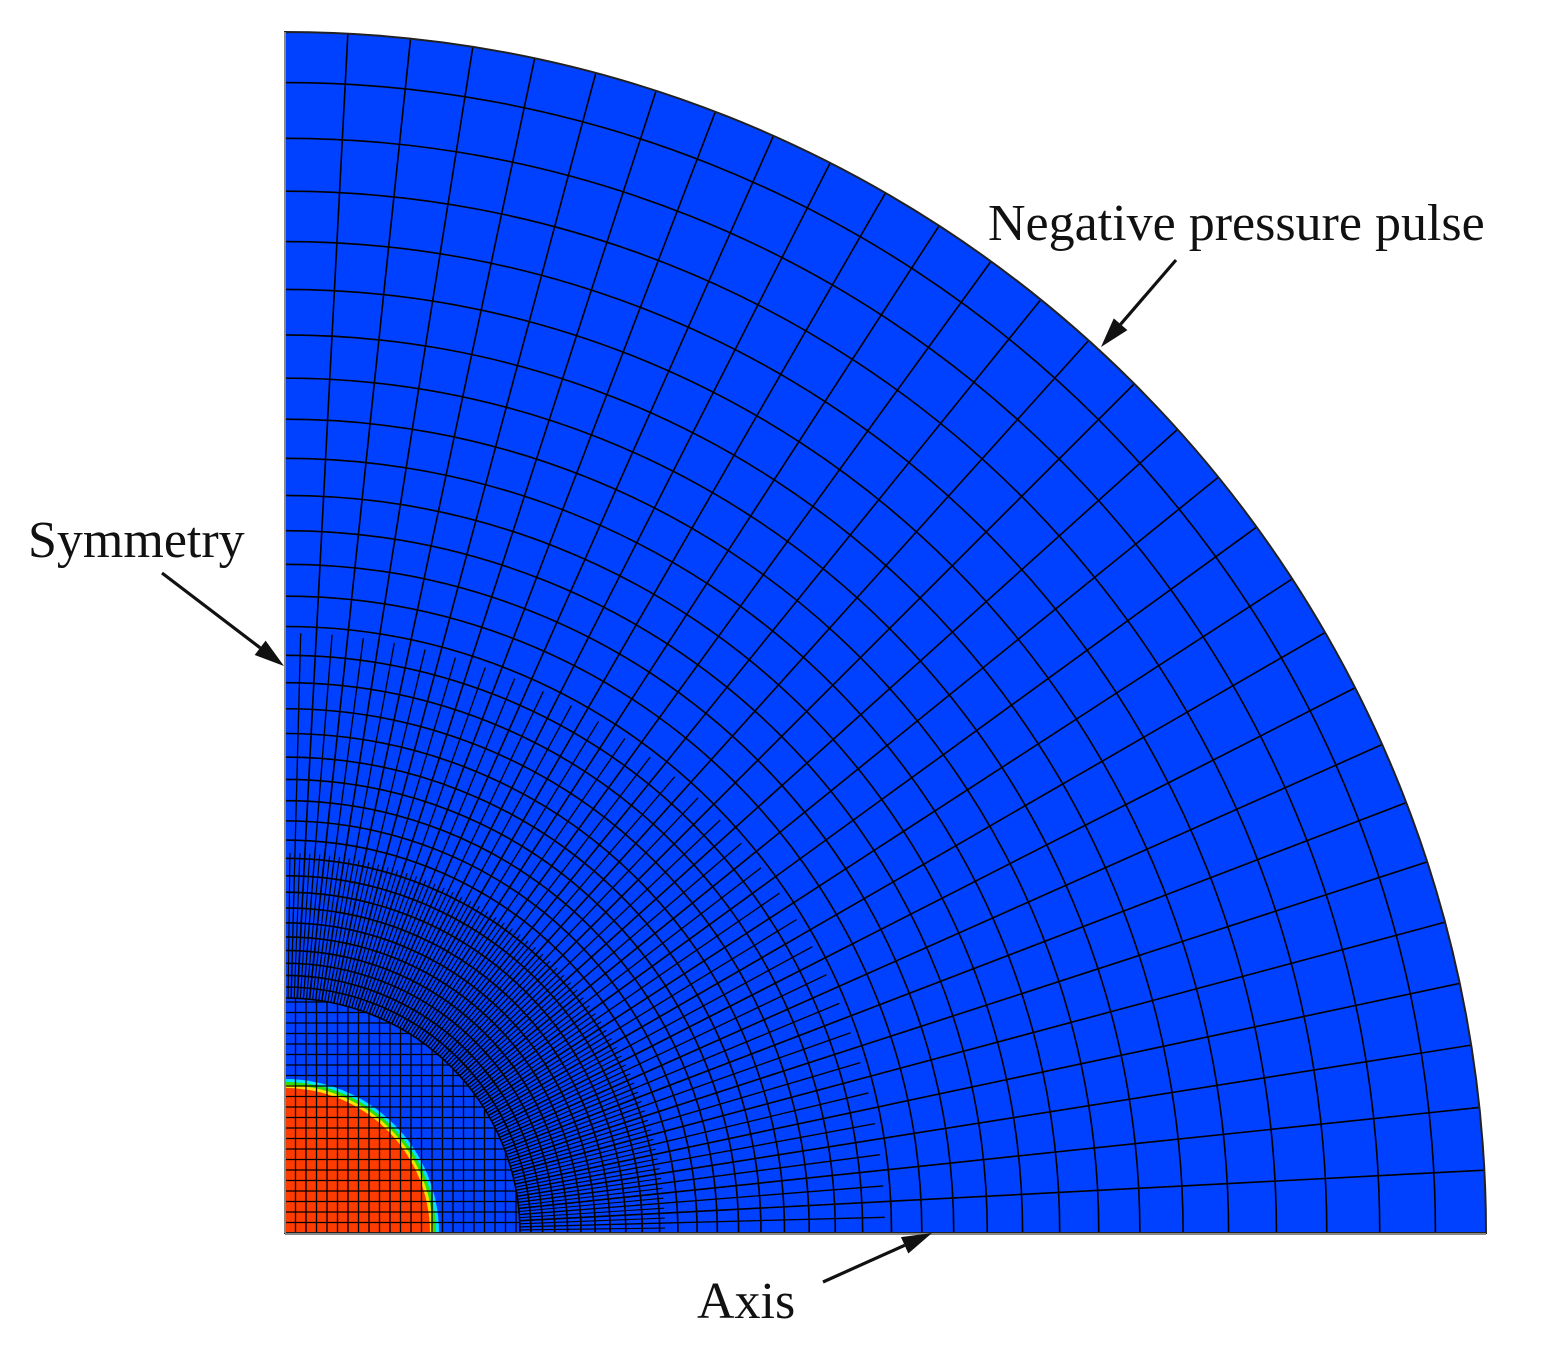 The image size is (1554, 1353). What do you see at coordinates (136, 540) in the screenshot?
I see `symmetry-label: Symmetry` at bounding box center [136, 540].